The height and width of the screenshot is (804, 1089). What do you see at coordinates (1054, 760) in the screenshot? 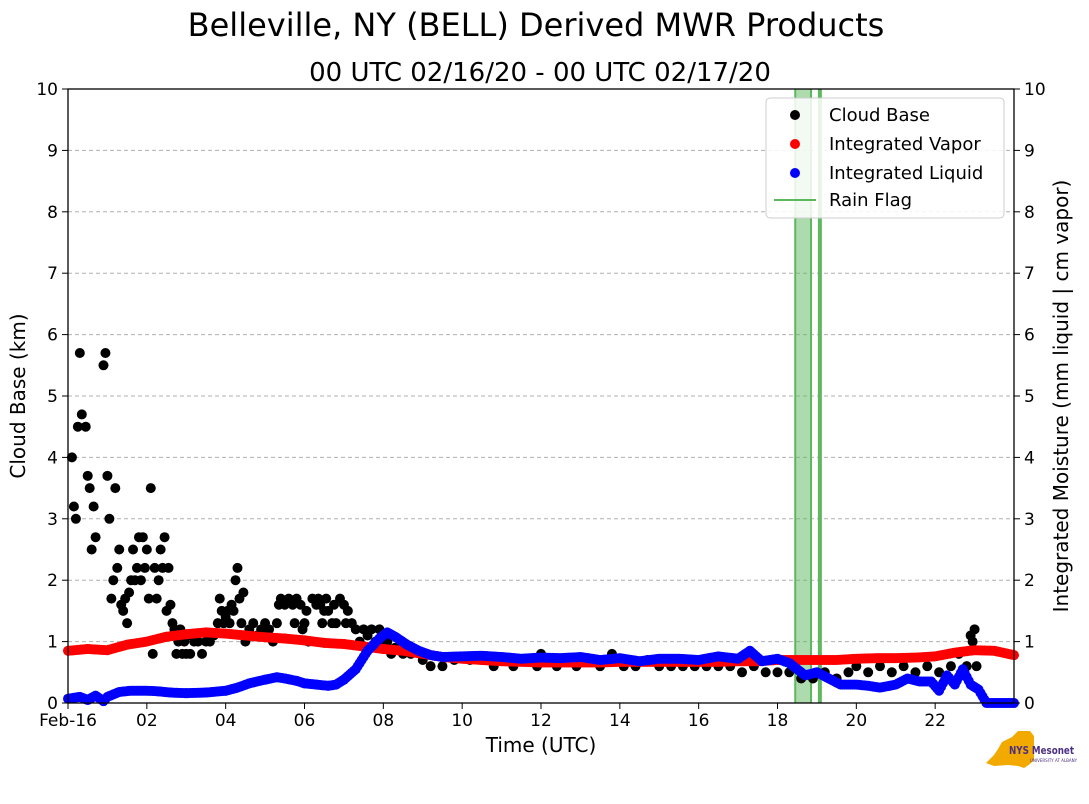
I see `logo-subtext: UNIVERSITY AT ALBANY` at bounding box center [1054, 760].